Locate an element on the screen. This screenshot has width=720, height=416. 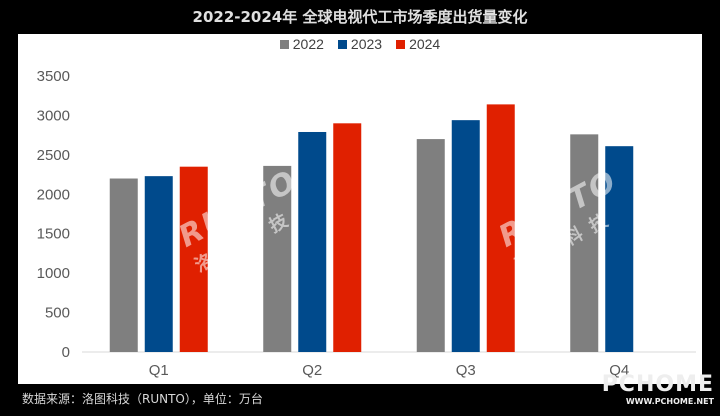
source-note: 数据来源：洛图科技（RUNTO），单位：万台 is located at coordinates (142, 399).